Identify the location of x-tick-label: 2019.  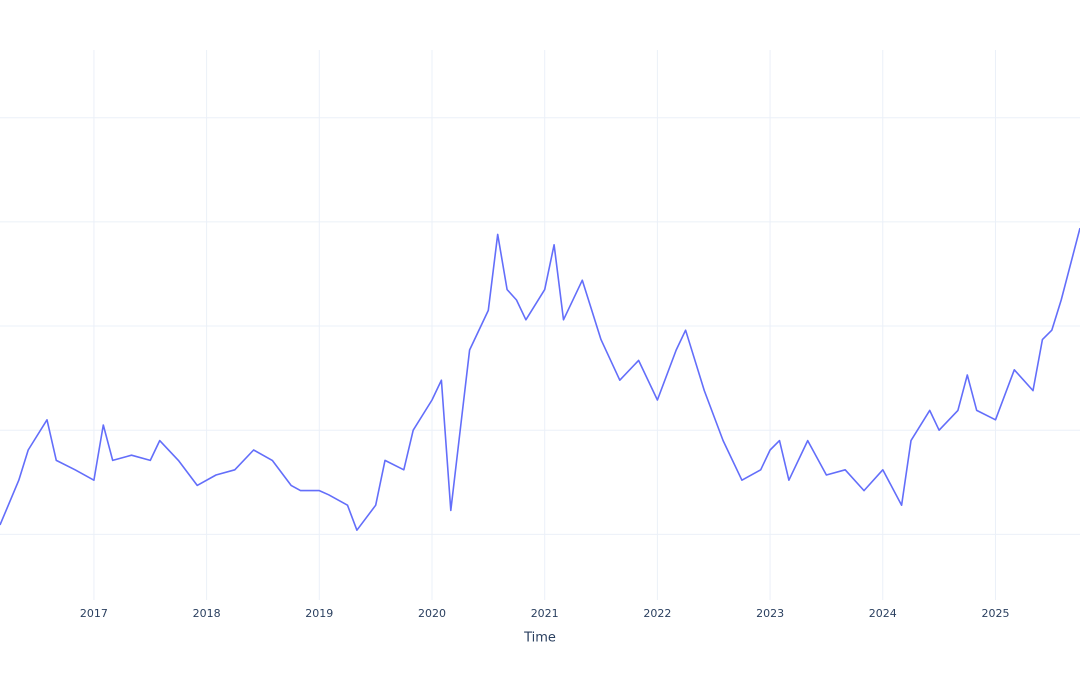
(319, 613).